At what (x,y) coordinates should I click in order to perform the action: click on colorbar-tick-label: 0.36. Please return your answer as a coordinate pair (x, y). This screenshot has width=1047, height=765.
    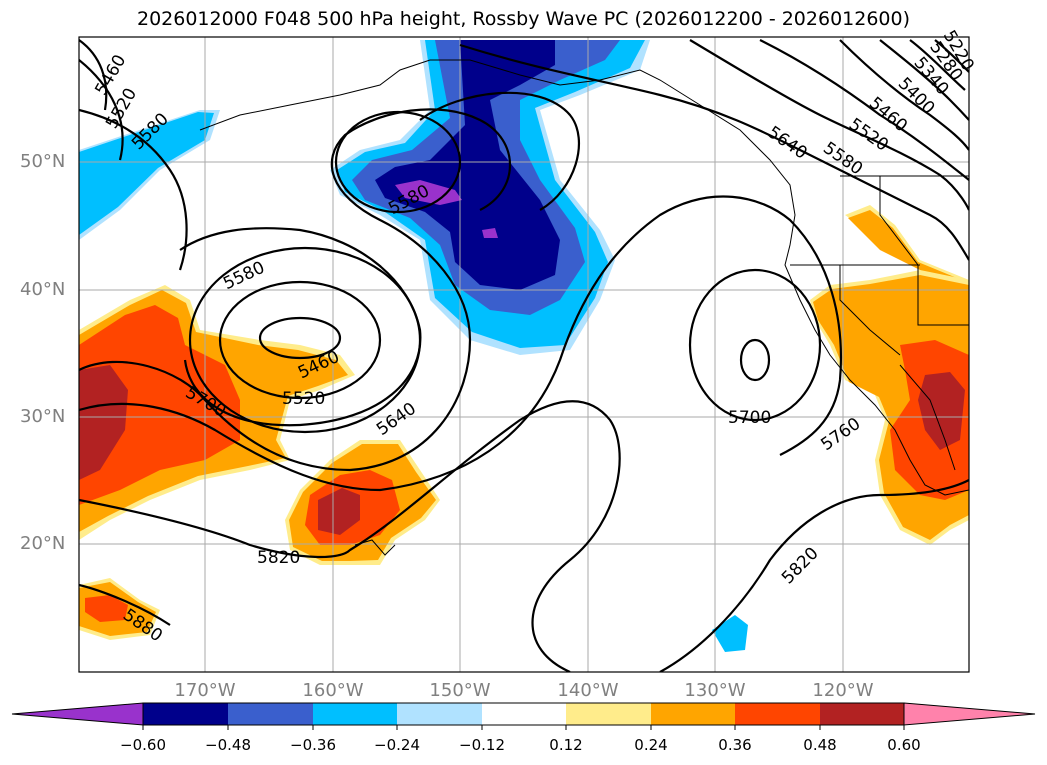
    Looking at the image, I should click on (735, 745).